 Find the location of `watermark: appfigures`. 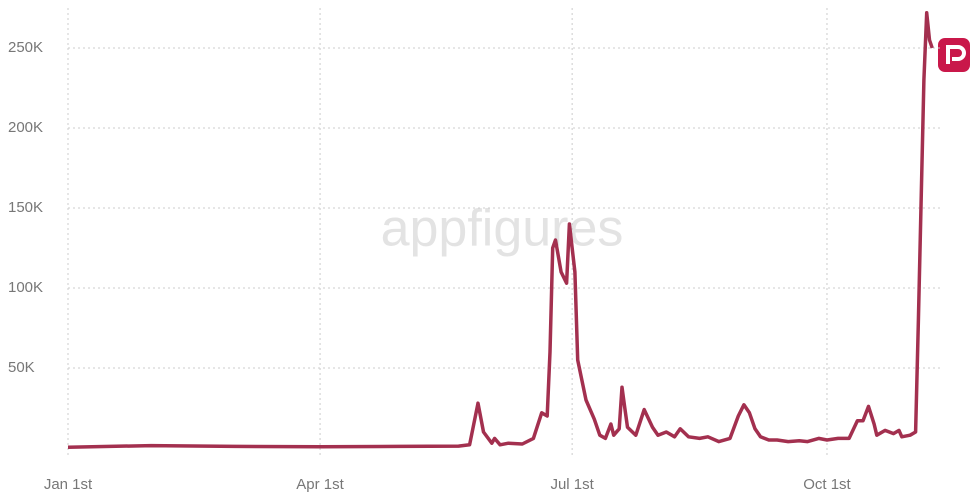

watermark: appfigures is located at coordinates (502, 229).